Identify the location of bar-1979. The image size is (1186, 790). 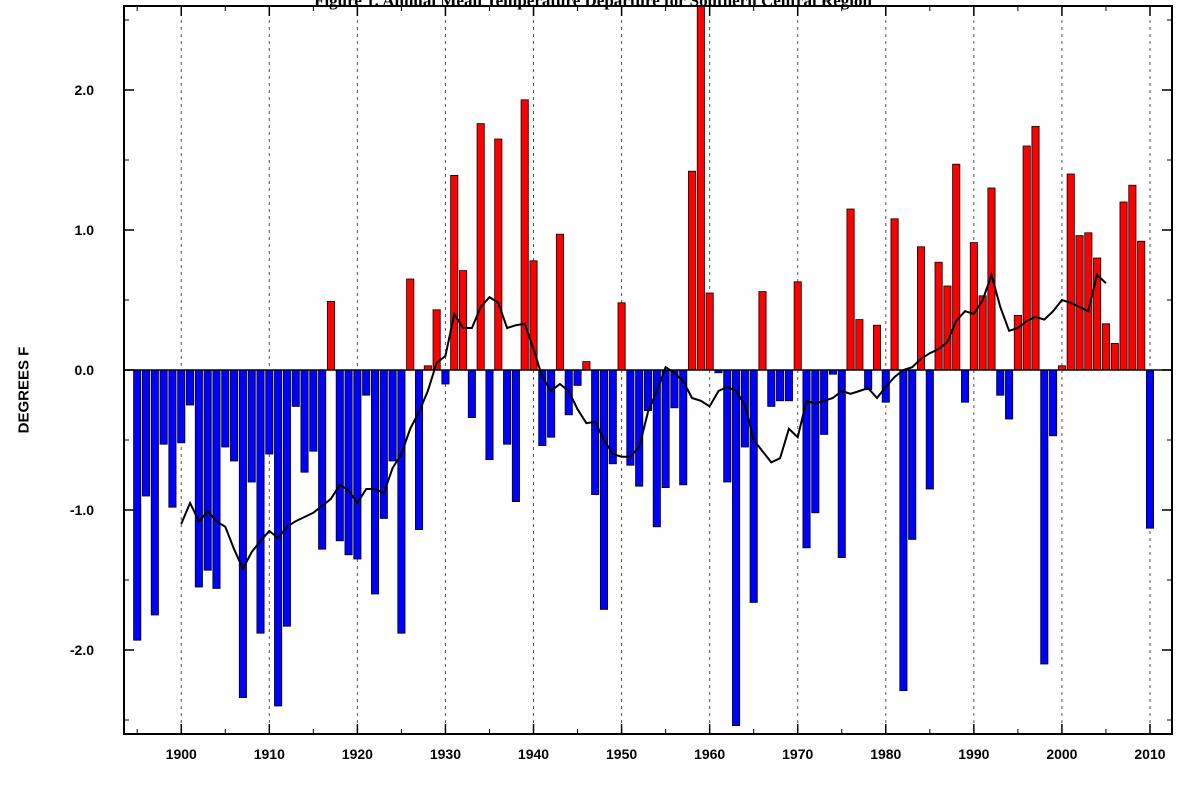
(876, 347).